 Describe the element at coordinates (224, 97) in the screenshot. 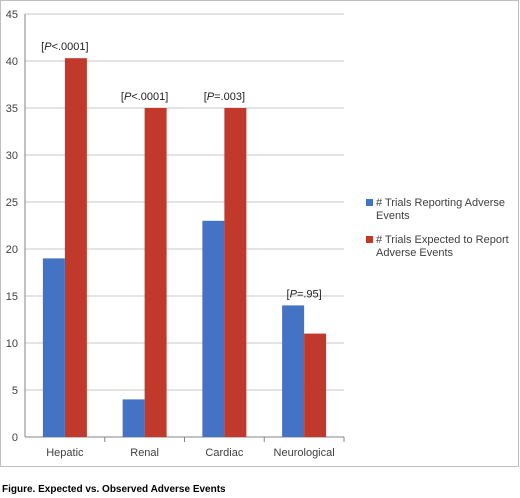

I see `p-value-annotation: [P=.003]` at that location.